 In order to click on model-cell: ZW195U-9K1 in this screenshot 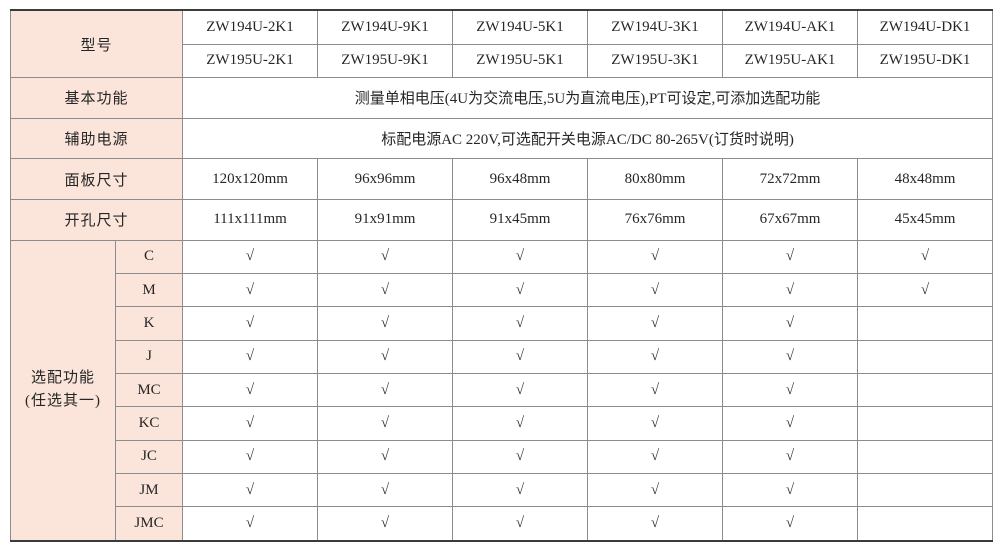, I will do `click(385, 61)`.